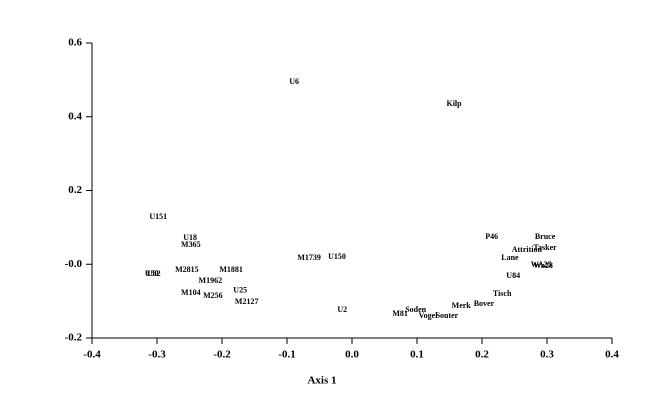  I want to click on x-tick-label: -0.2, so click(222, 355).